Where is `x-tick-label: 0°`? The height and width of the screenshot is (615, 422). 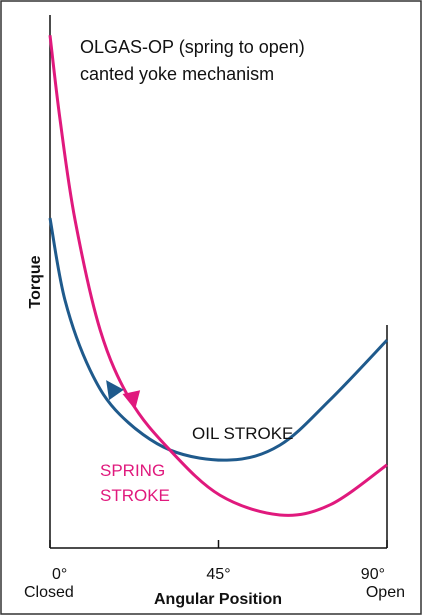
x-tick-label: 0° is located at coordinates (59, 574).